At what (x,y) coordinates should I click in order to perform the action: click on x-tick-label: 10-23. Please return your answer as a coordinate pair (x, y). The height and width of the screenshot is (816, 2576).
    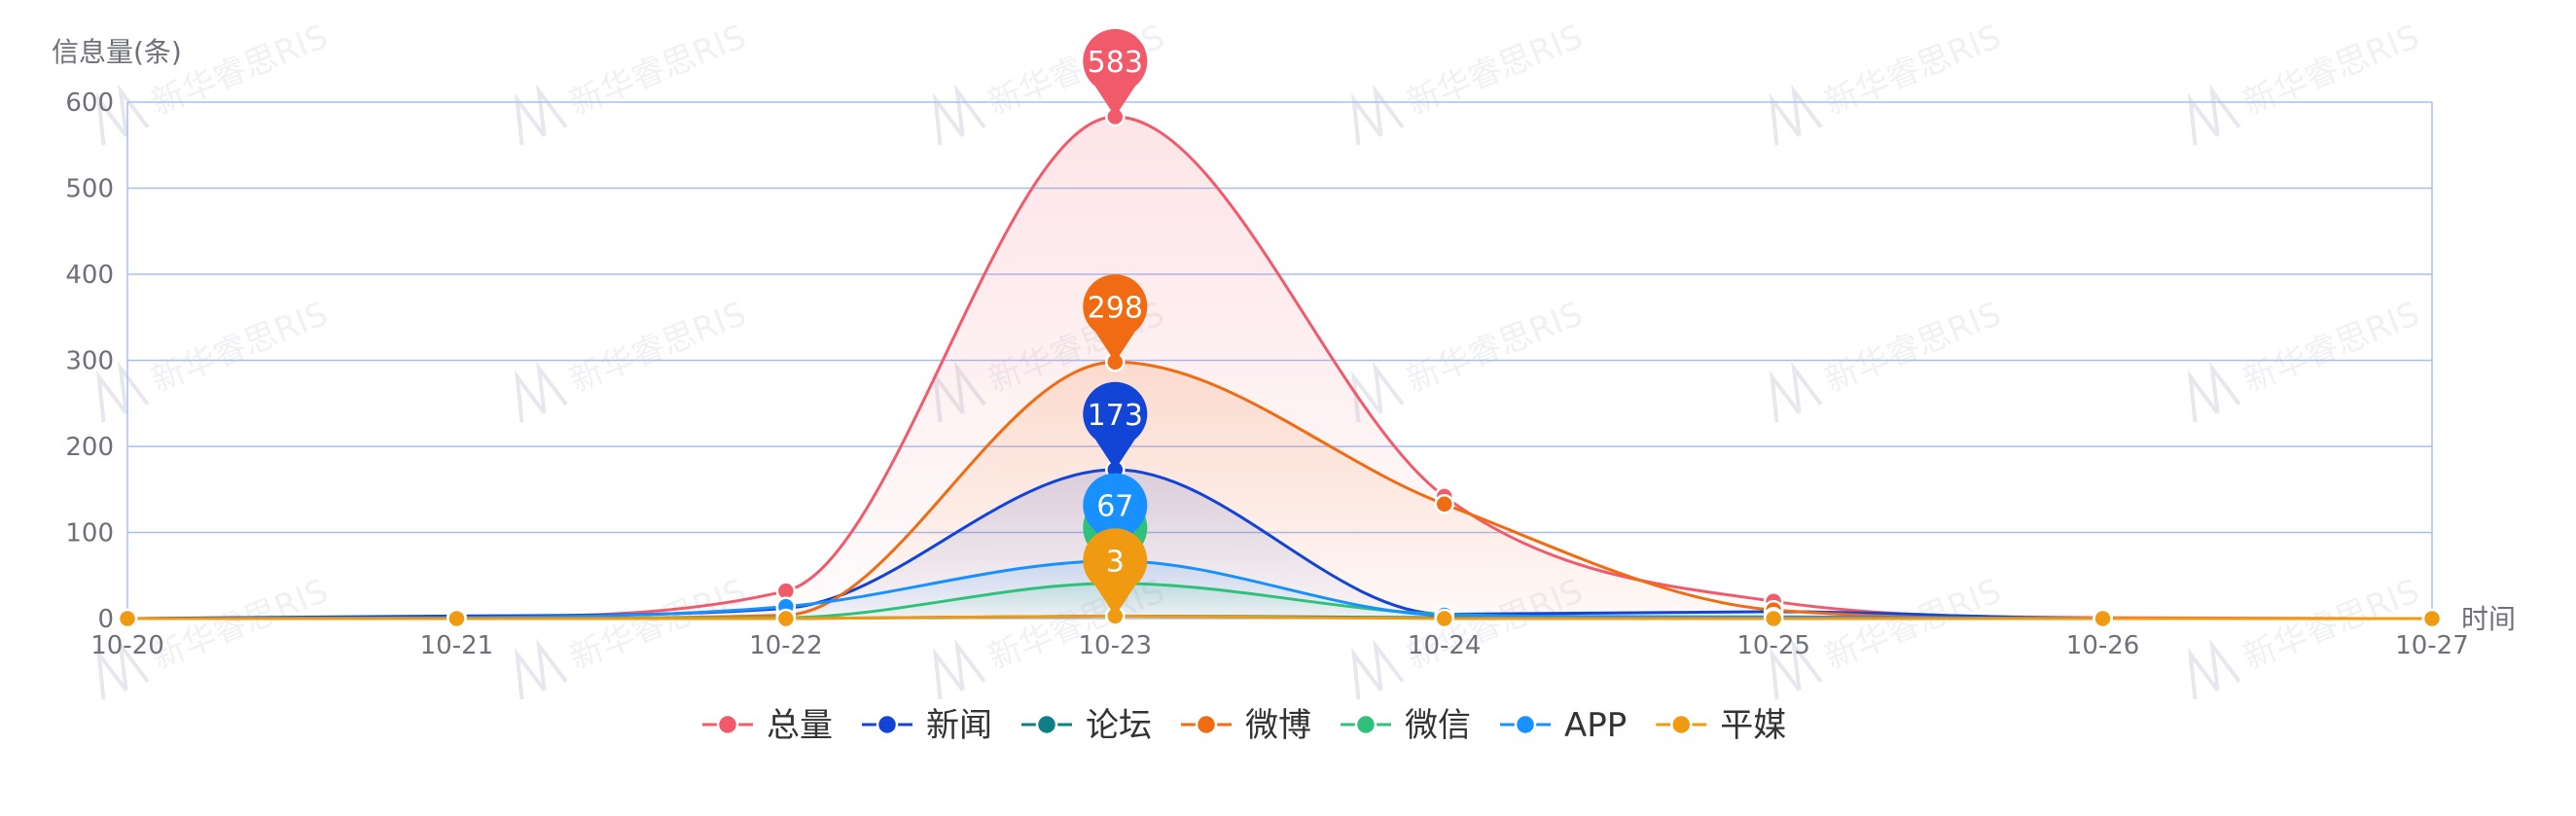
    Looking at the image, I should click on (1116, 645).